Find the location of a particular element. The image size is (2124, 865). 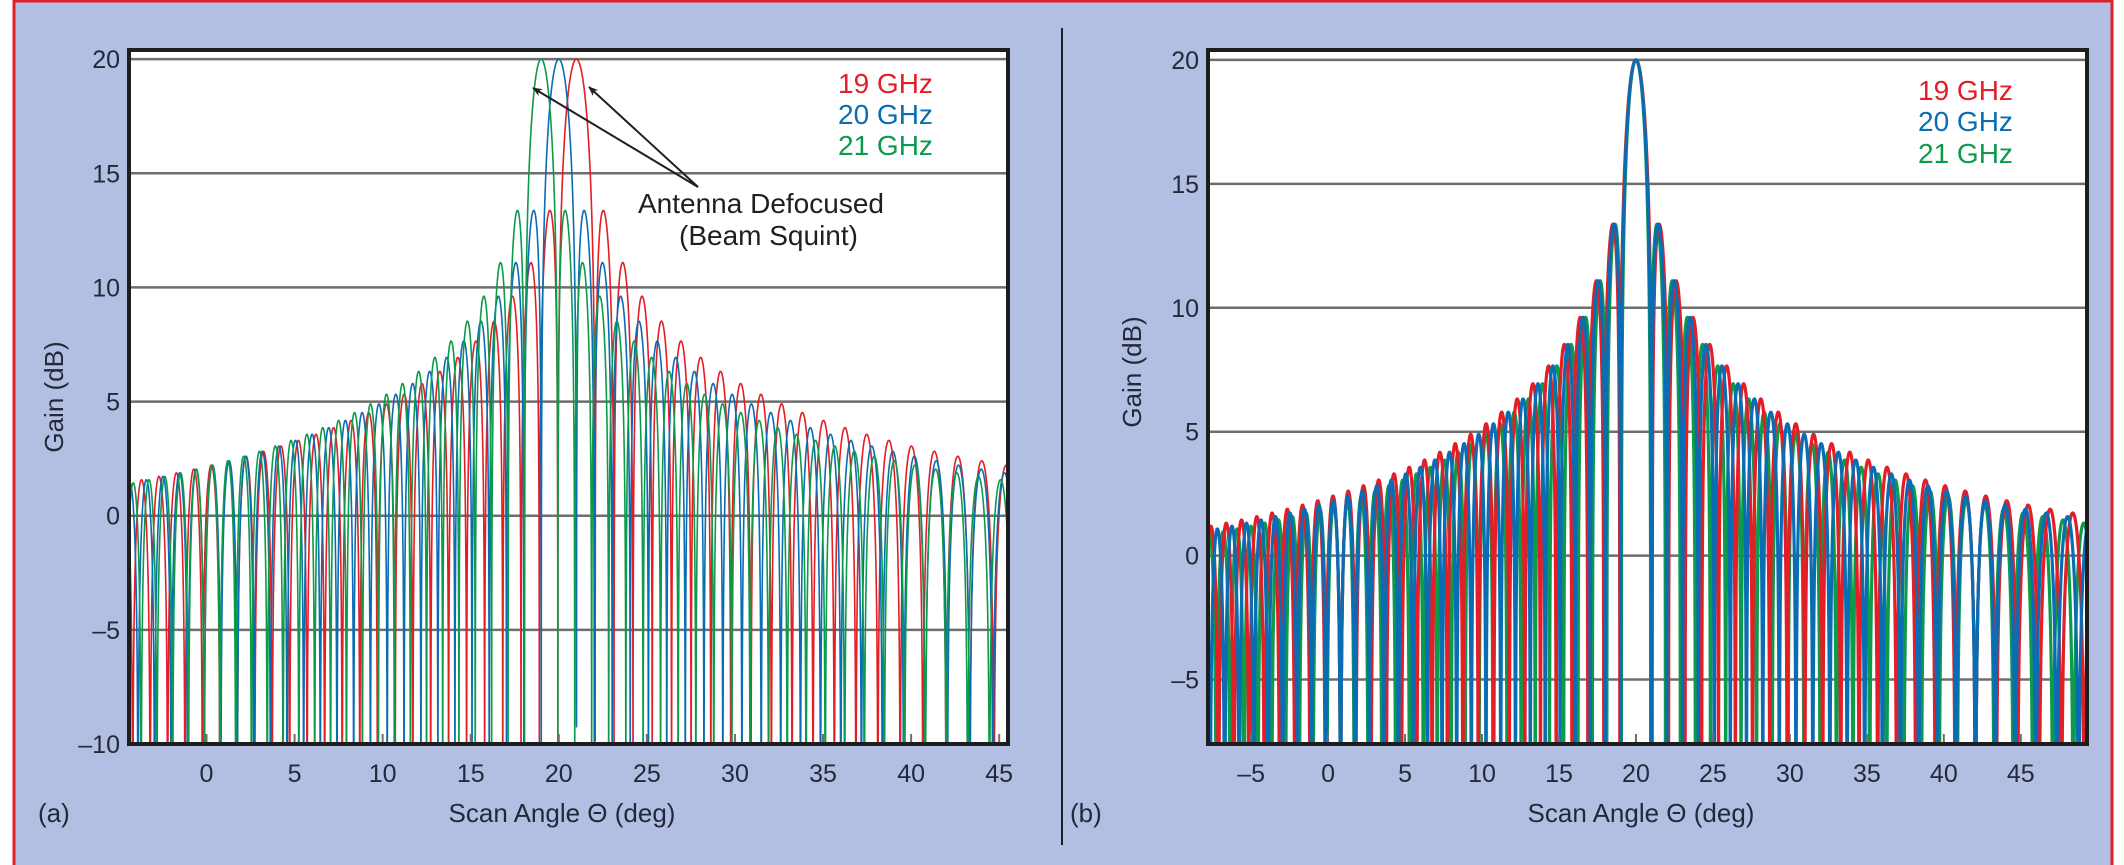

annotation-text: (Beam Squint) is located at coordinates (768, 235).